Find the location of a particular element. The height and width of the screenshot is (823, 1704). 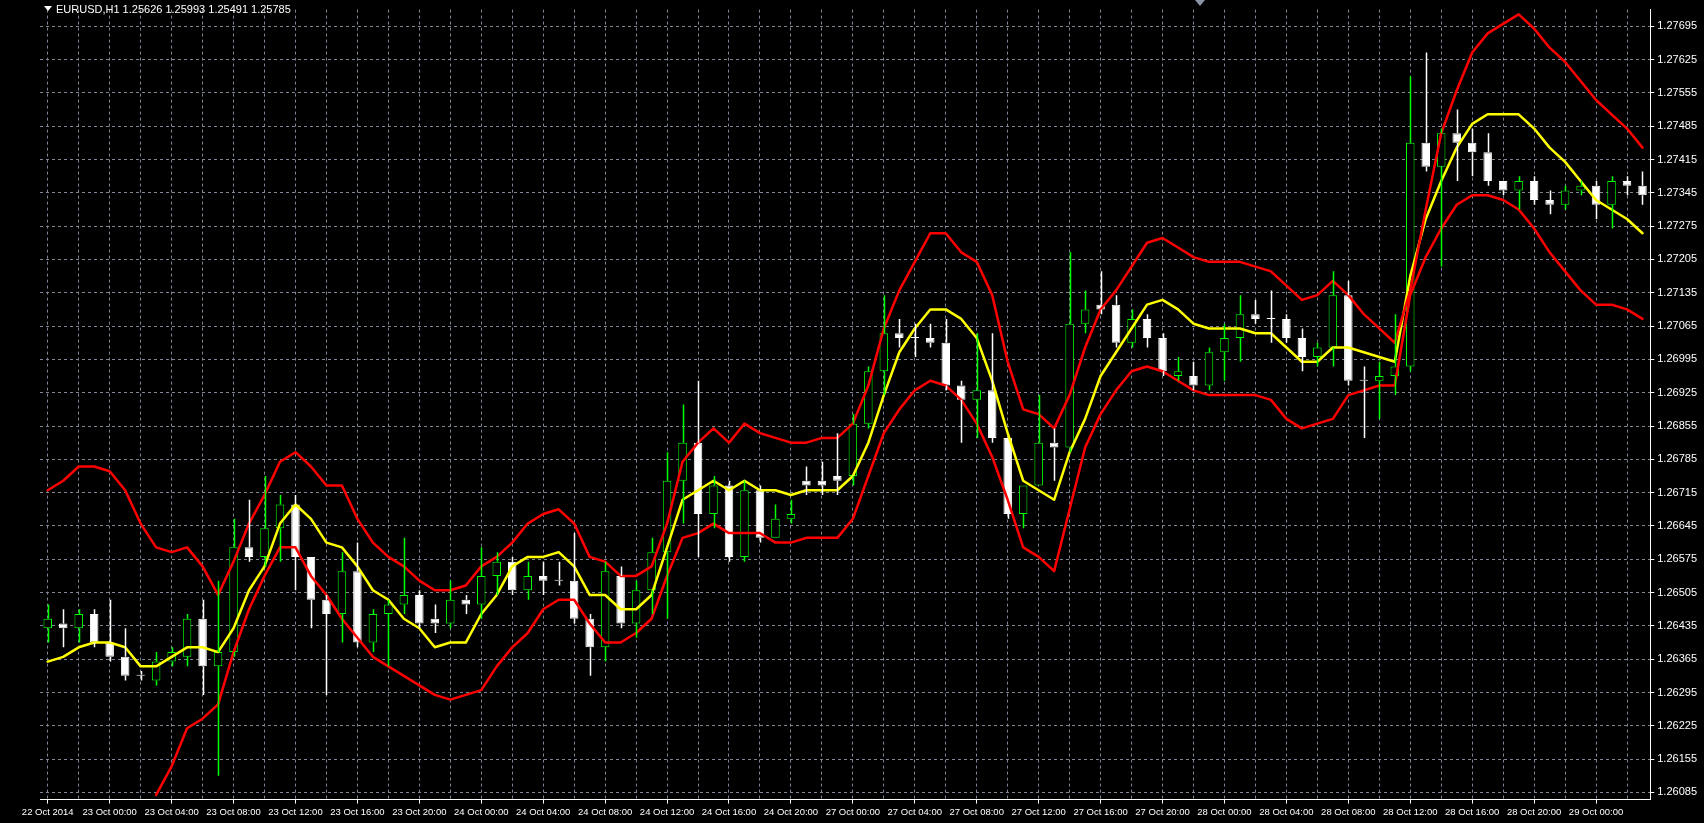

y-tick-label: 1.26925 is located at coordinates (1677, 391).